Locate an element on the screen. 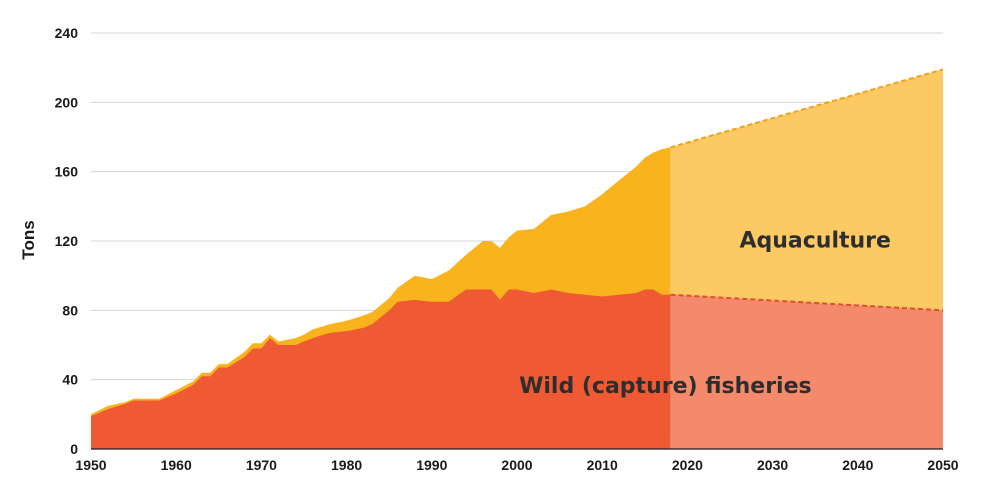  y-tick-label: 0 is located at coordinates (74, 449).